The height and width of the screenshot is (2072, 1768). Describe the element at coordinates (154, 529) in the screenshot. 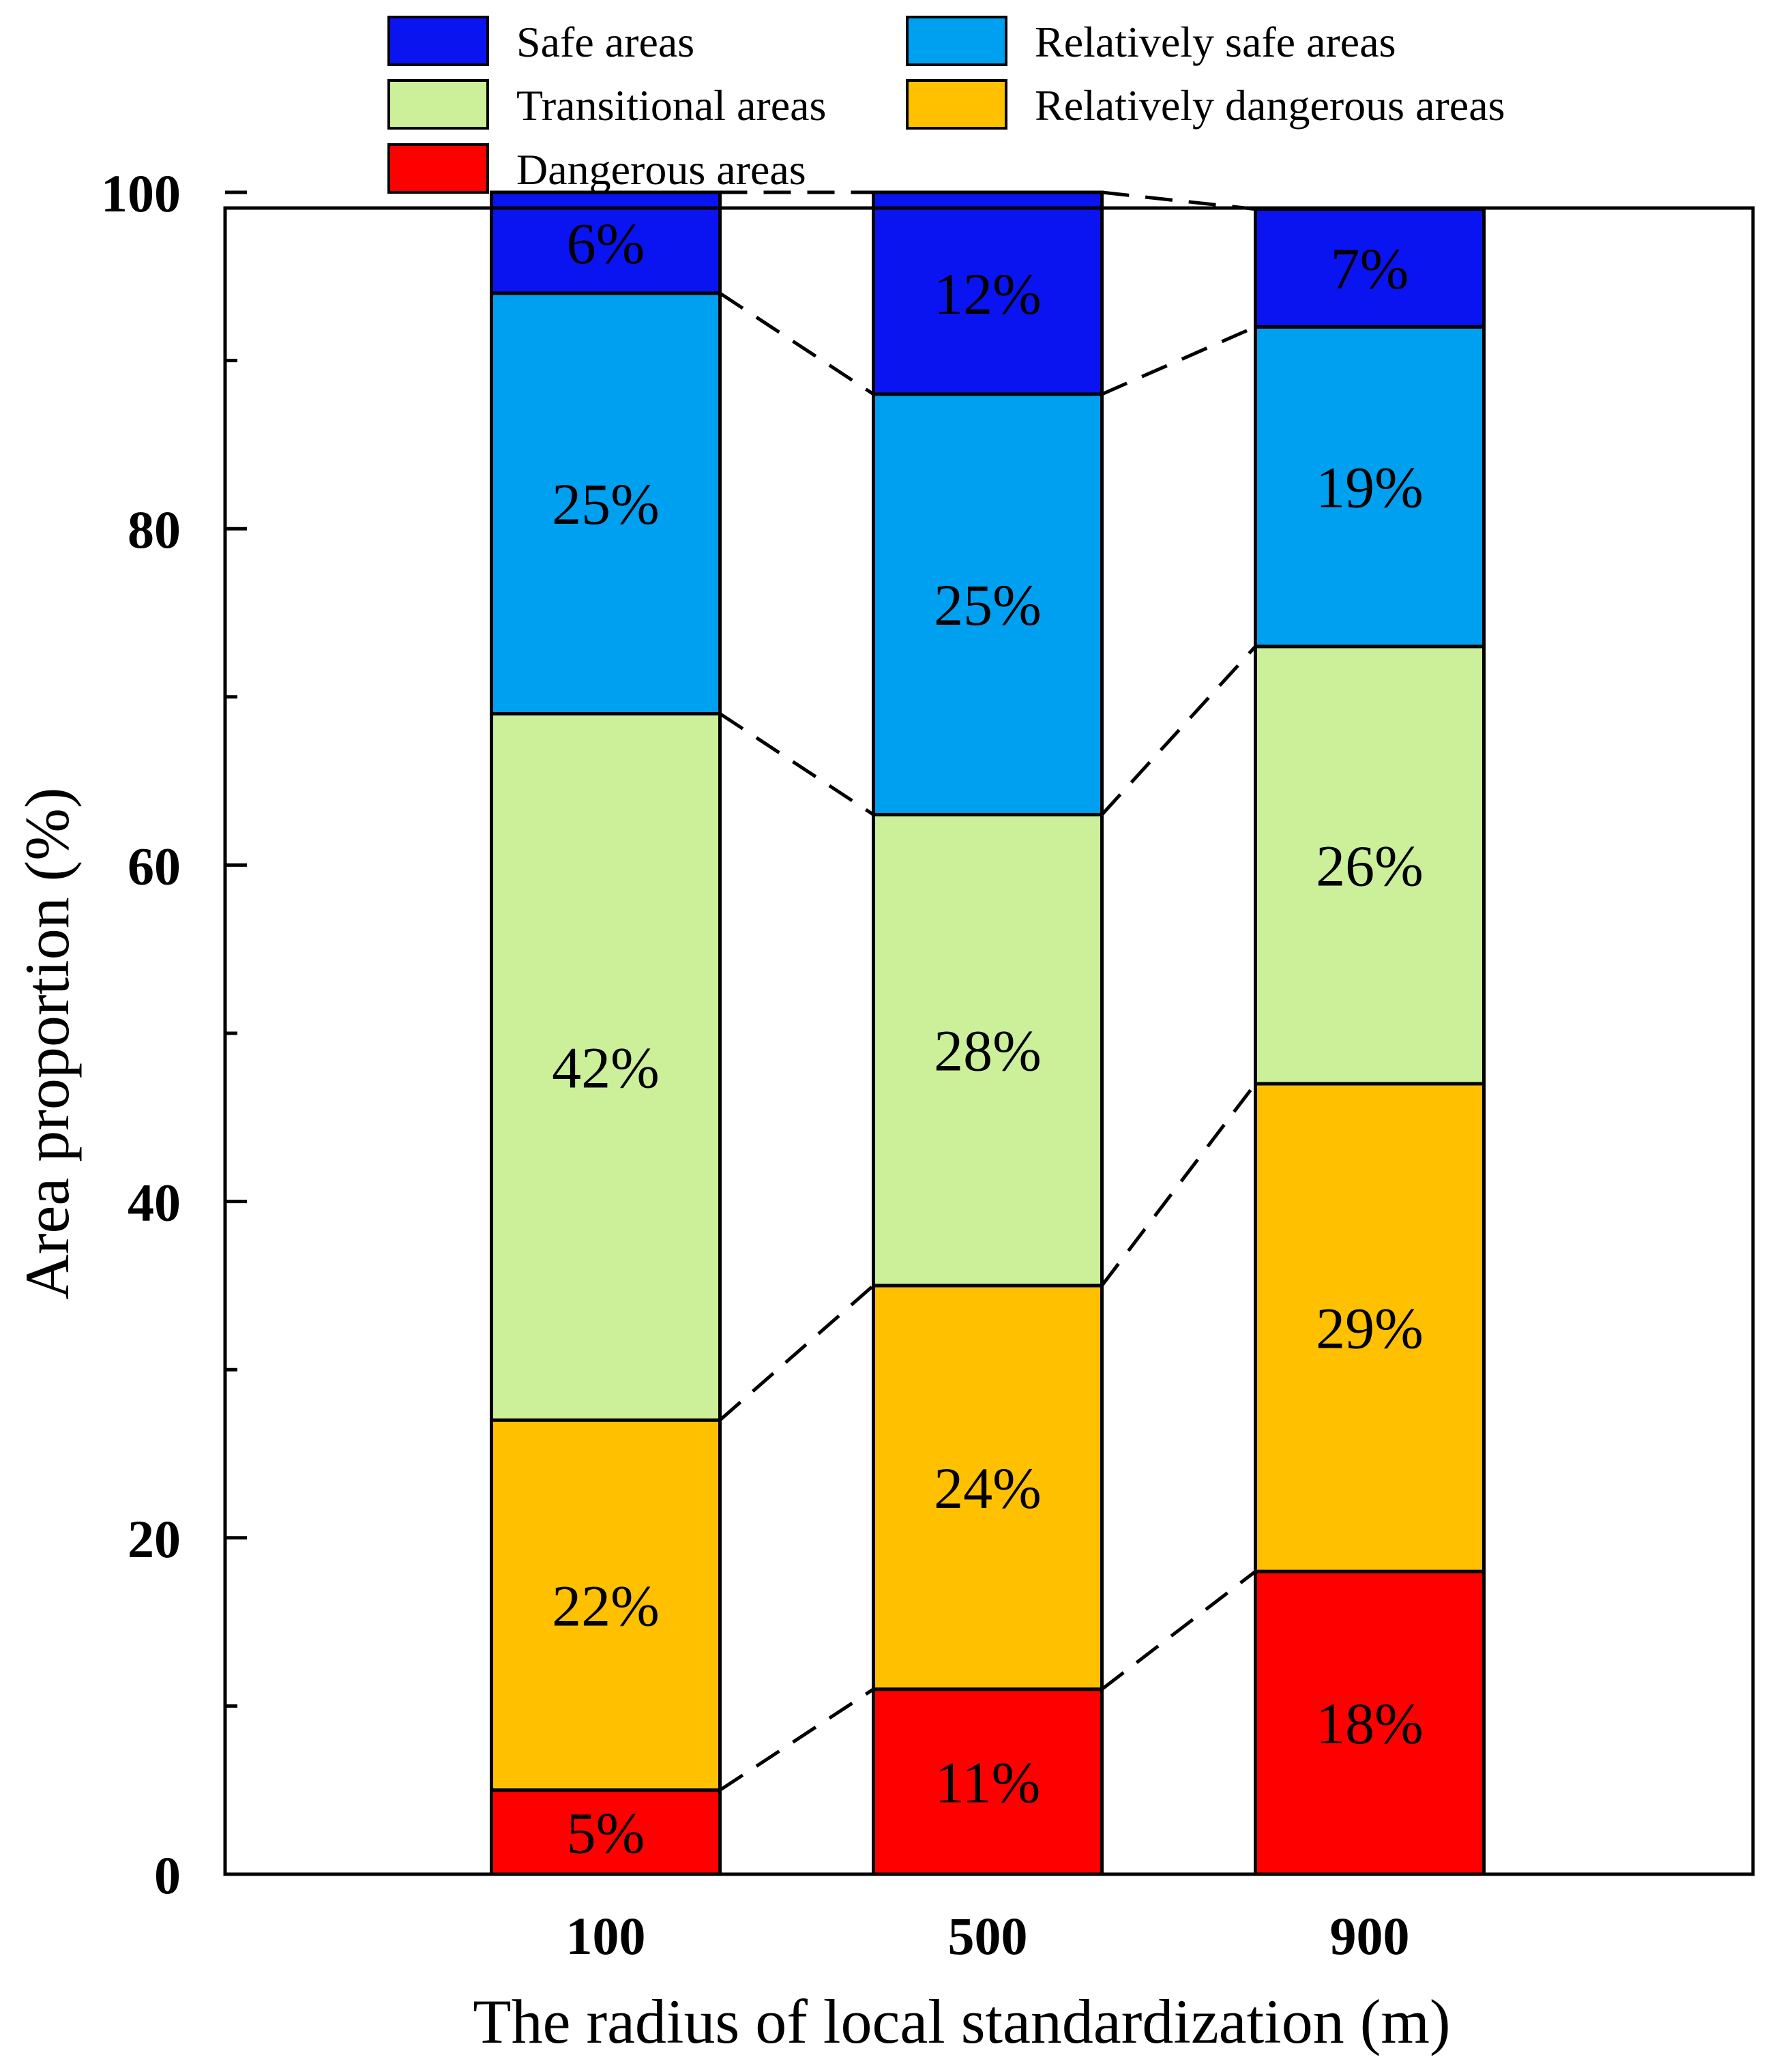

I see `y-tick-label: 80` at that location.